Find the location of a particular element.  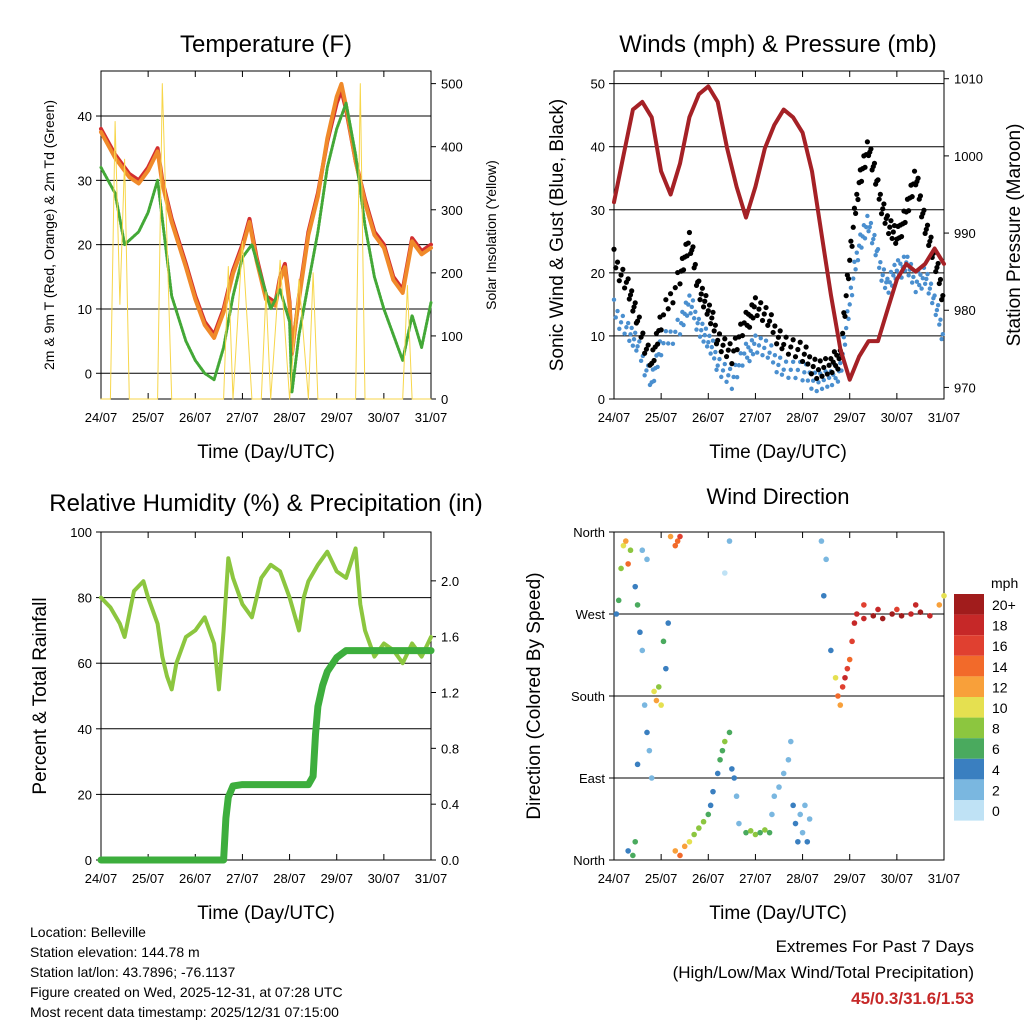

temperature-y2-tick-label: 100 is located at coordinates (452, 336).